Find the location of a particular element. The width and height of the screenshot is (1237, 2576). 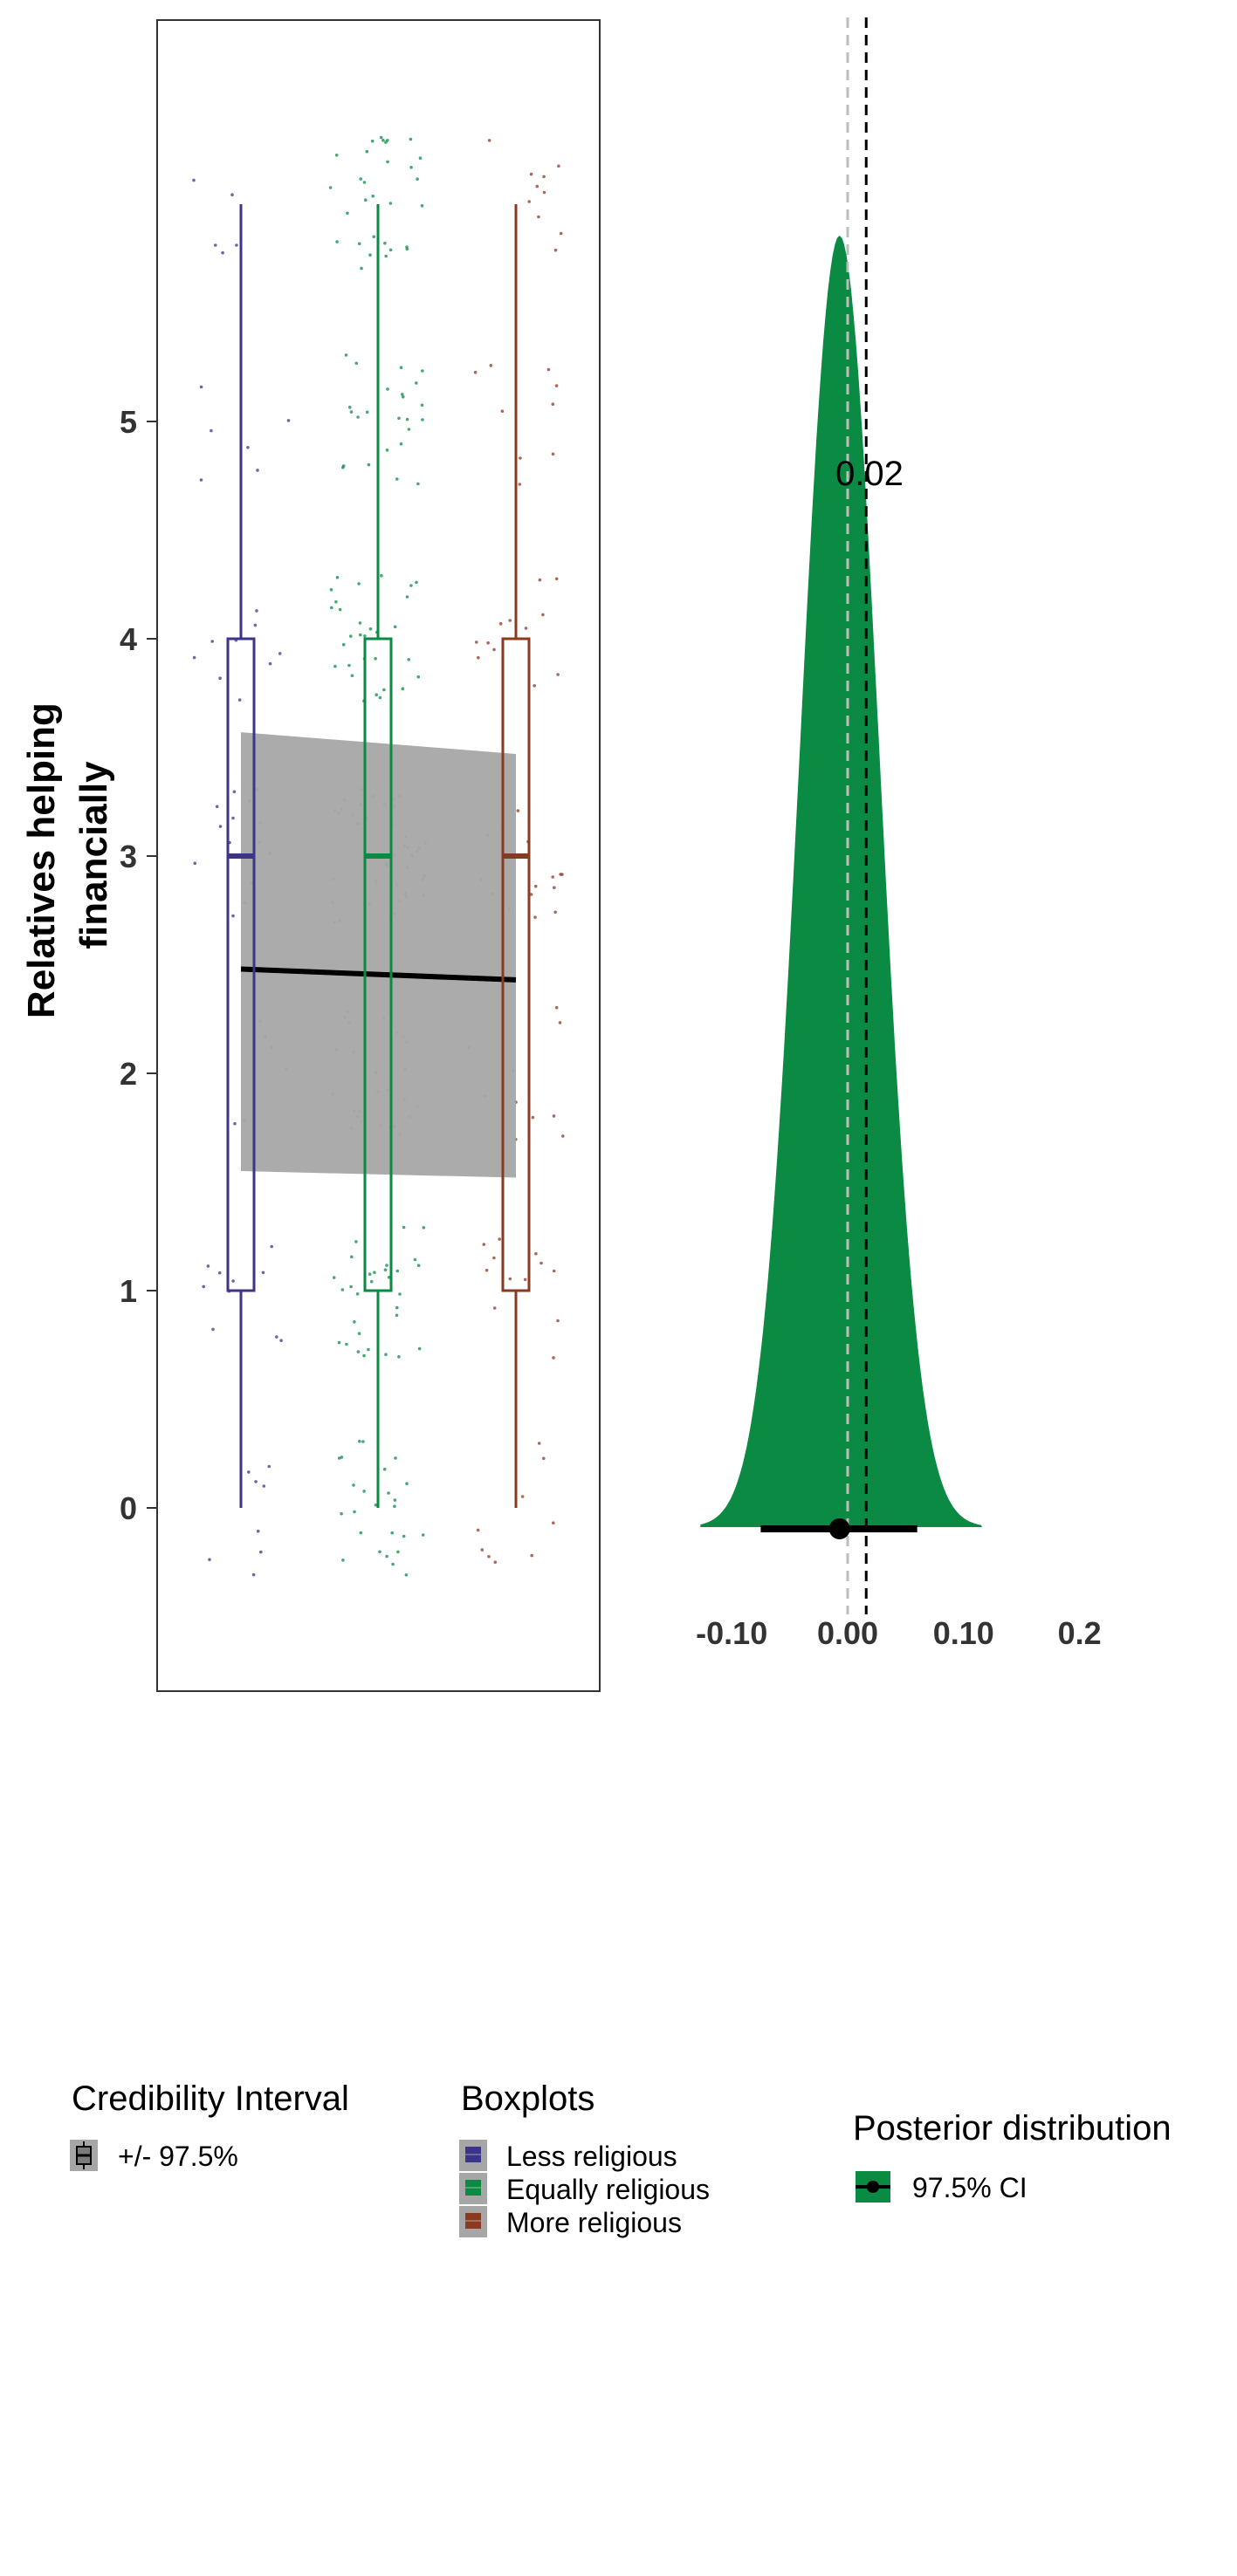

y-axis: 0 1 2 3 4 5 is located at coordinates (138, 965).